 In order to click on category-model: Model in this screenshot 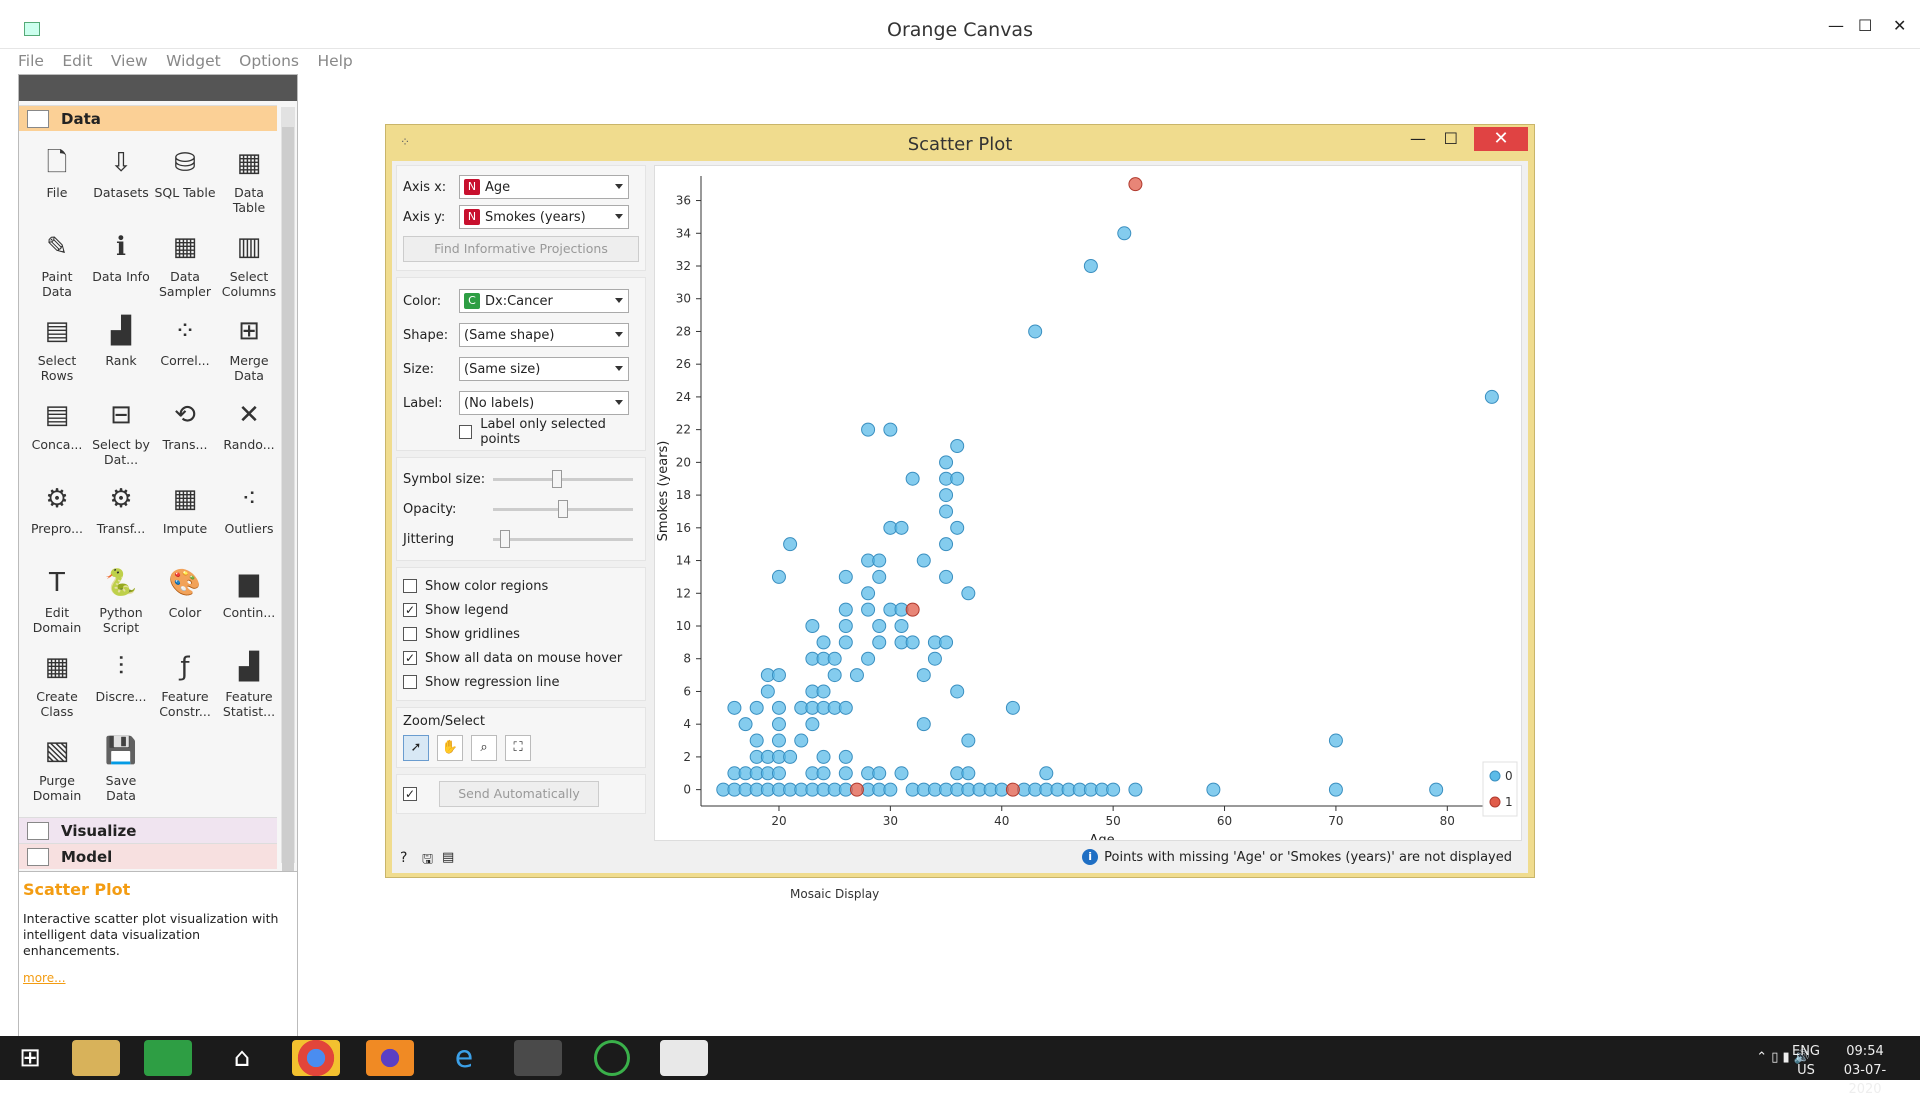, I will do `click(148, 856)`.